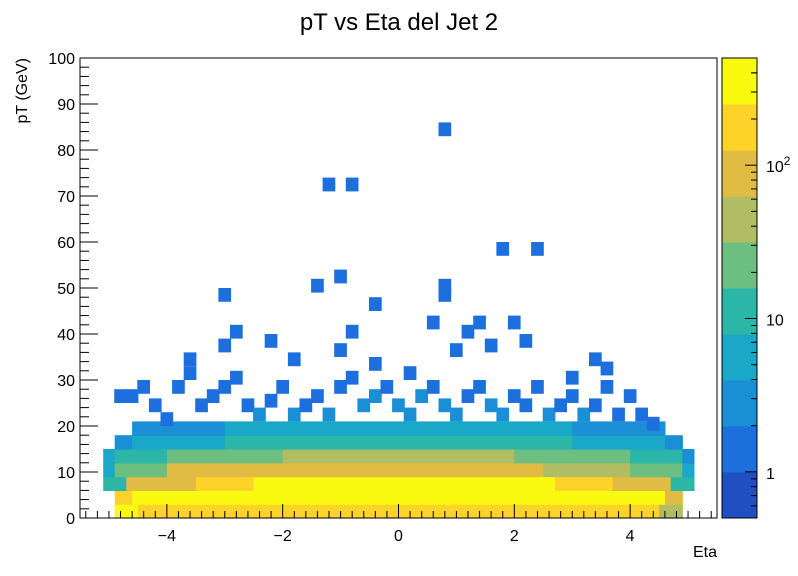  What do you see at coordinates (705, 552) in the screenshot?
I see `x-axis-label: Eta` at bounding box center [705, 552].